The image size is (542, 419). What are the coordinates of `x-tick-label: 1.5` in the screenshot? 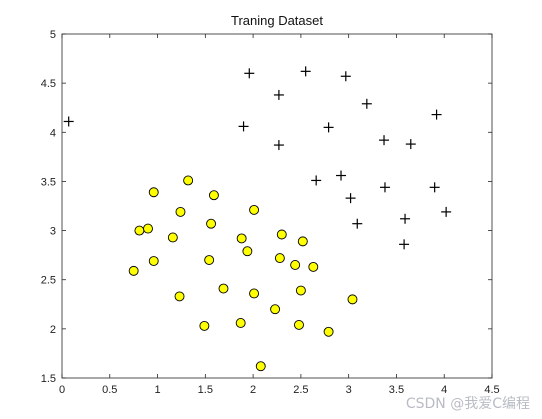 It's located at (205, 390).